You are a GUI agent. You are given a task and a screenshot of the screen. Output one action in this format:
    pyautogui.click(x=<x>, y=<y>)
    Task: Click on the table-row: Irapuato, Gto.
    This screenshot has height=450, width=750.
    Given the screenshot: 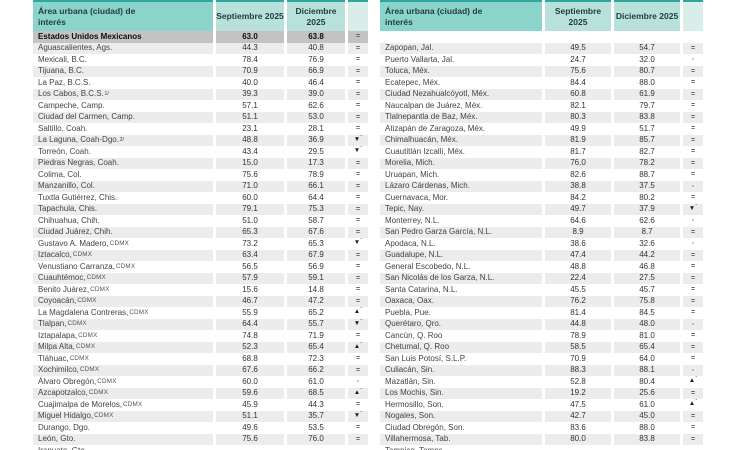 What is the action you would take?
    pyautogui.click(x=202, y=447)
    